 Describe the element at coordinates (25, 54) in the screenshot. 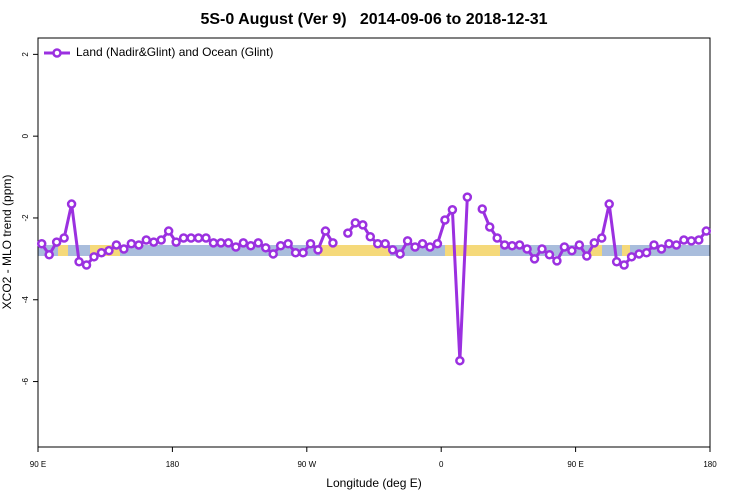

I see `y-tick-label: 2` at that location.